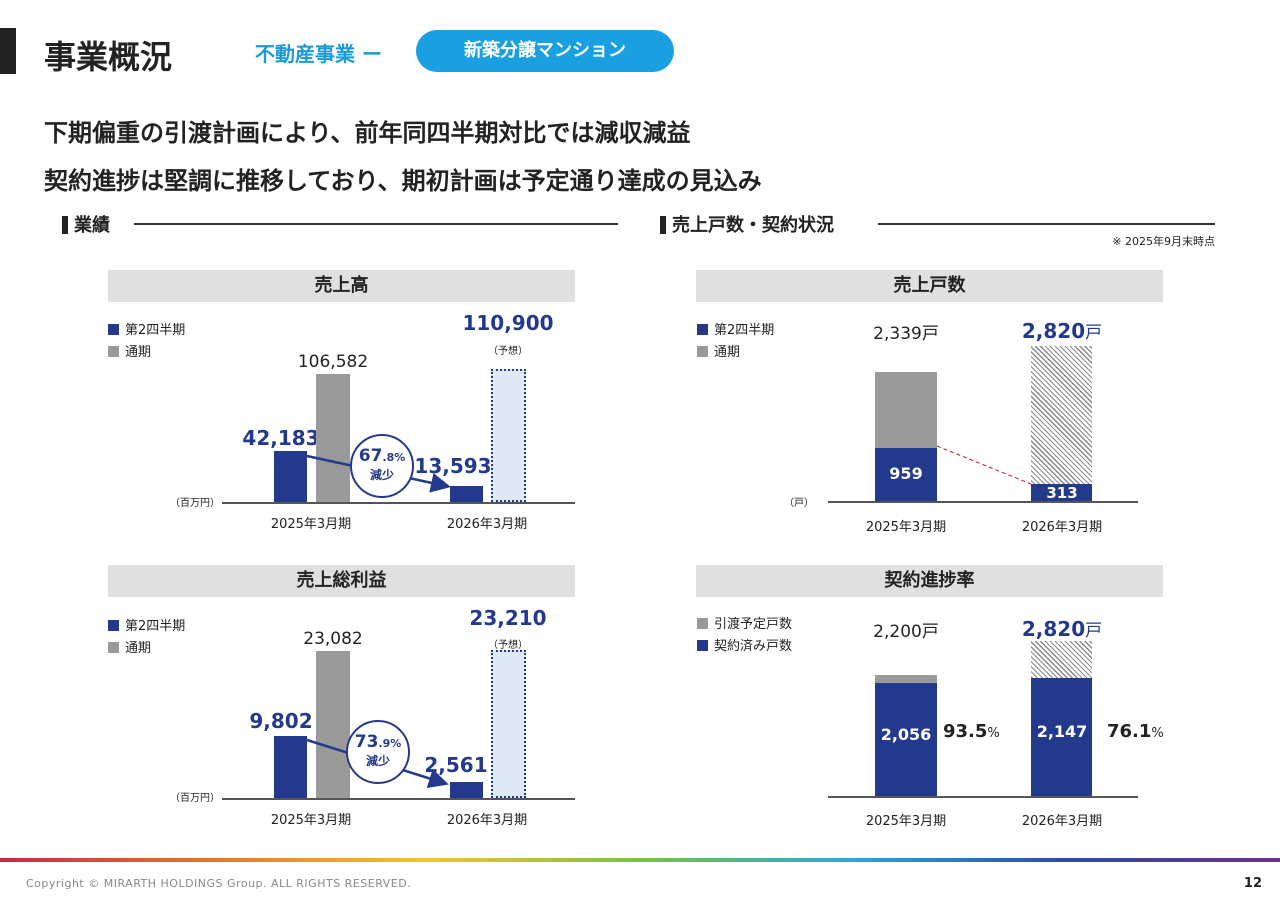 This screenshot has width=1280, height=904. I want to click on segment-label: 不動産事業 ー, so click(318, 54).